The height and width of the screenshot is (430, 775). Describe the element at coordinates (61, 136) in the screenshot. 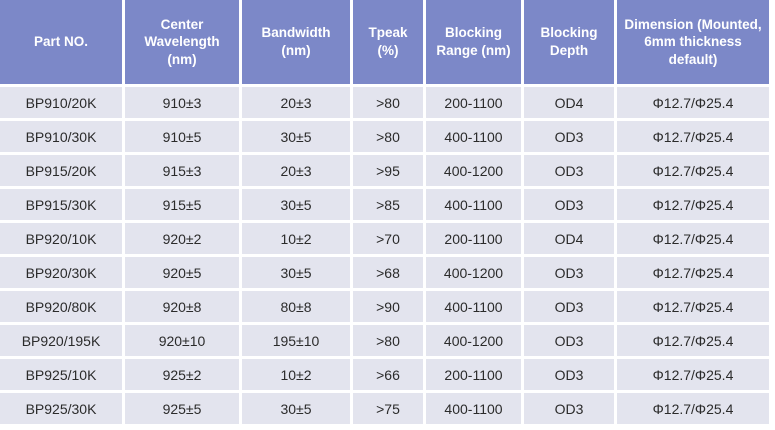

I see `part-no-cell: BP910/30K` at that location.